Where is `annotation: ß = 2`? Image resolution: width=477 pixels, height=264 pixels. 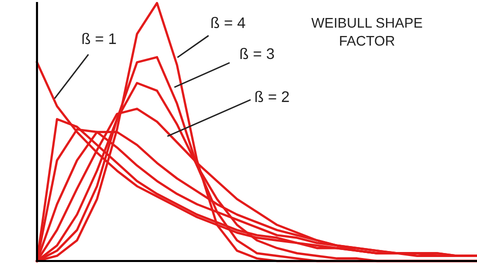
annotation: ß = 2 is located at coordinates (272, 96).